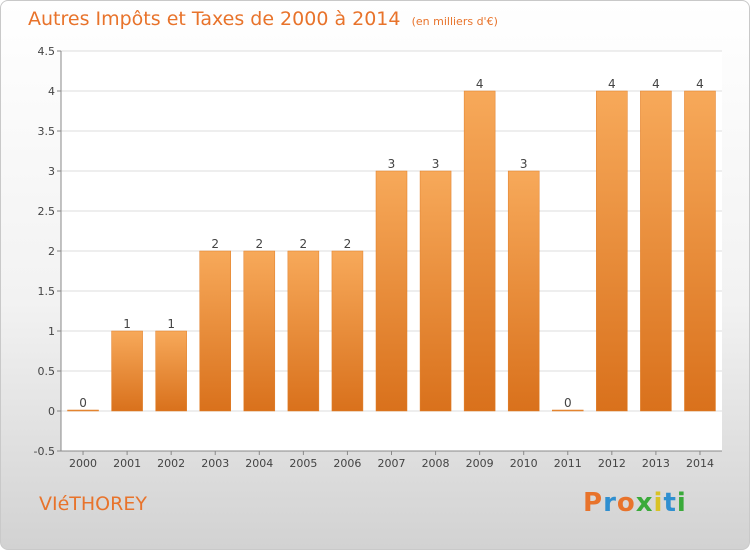 The image size is (750, 550). What do you see at coordinates (480, 463) in the screenshot?
I see `x-tick-label: 2009` at bounding box center [480, 463].